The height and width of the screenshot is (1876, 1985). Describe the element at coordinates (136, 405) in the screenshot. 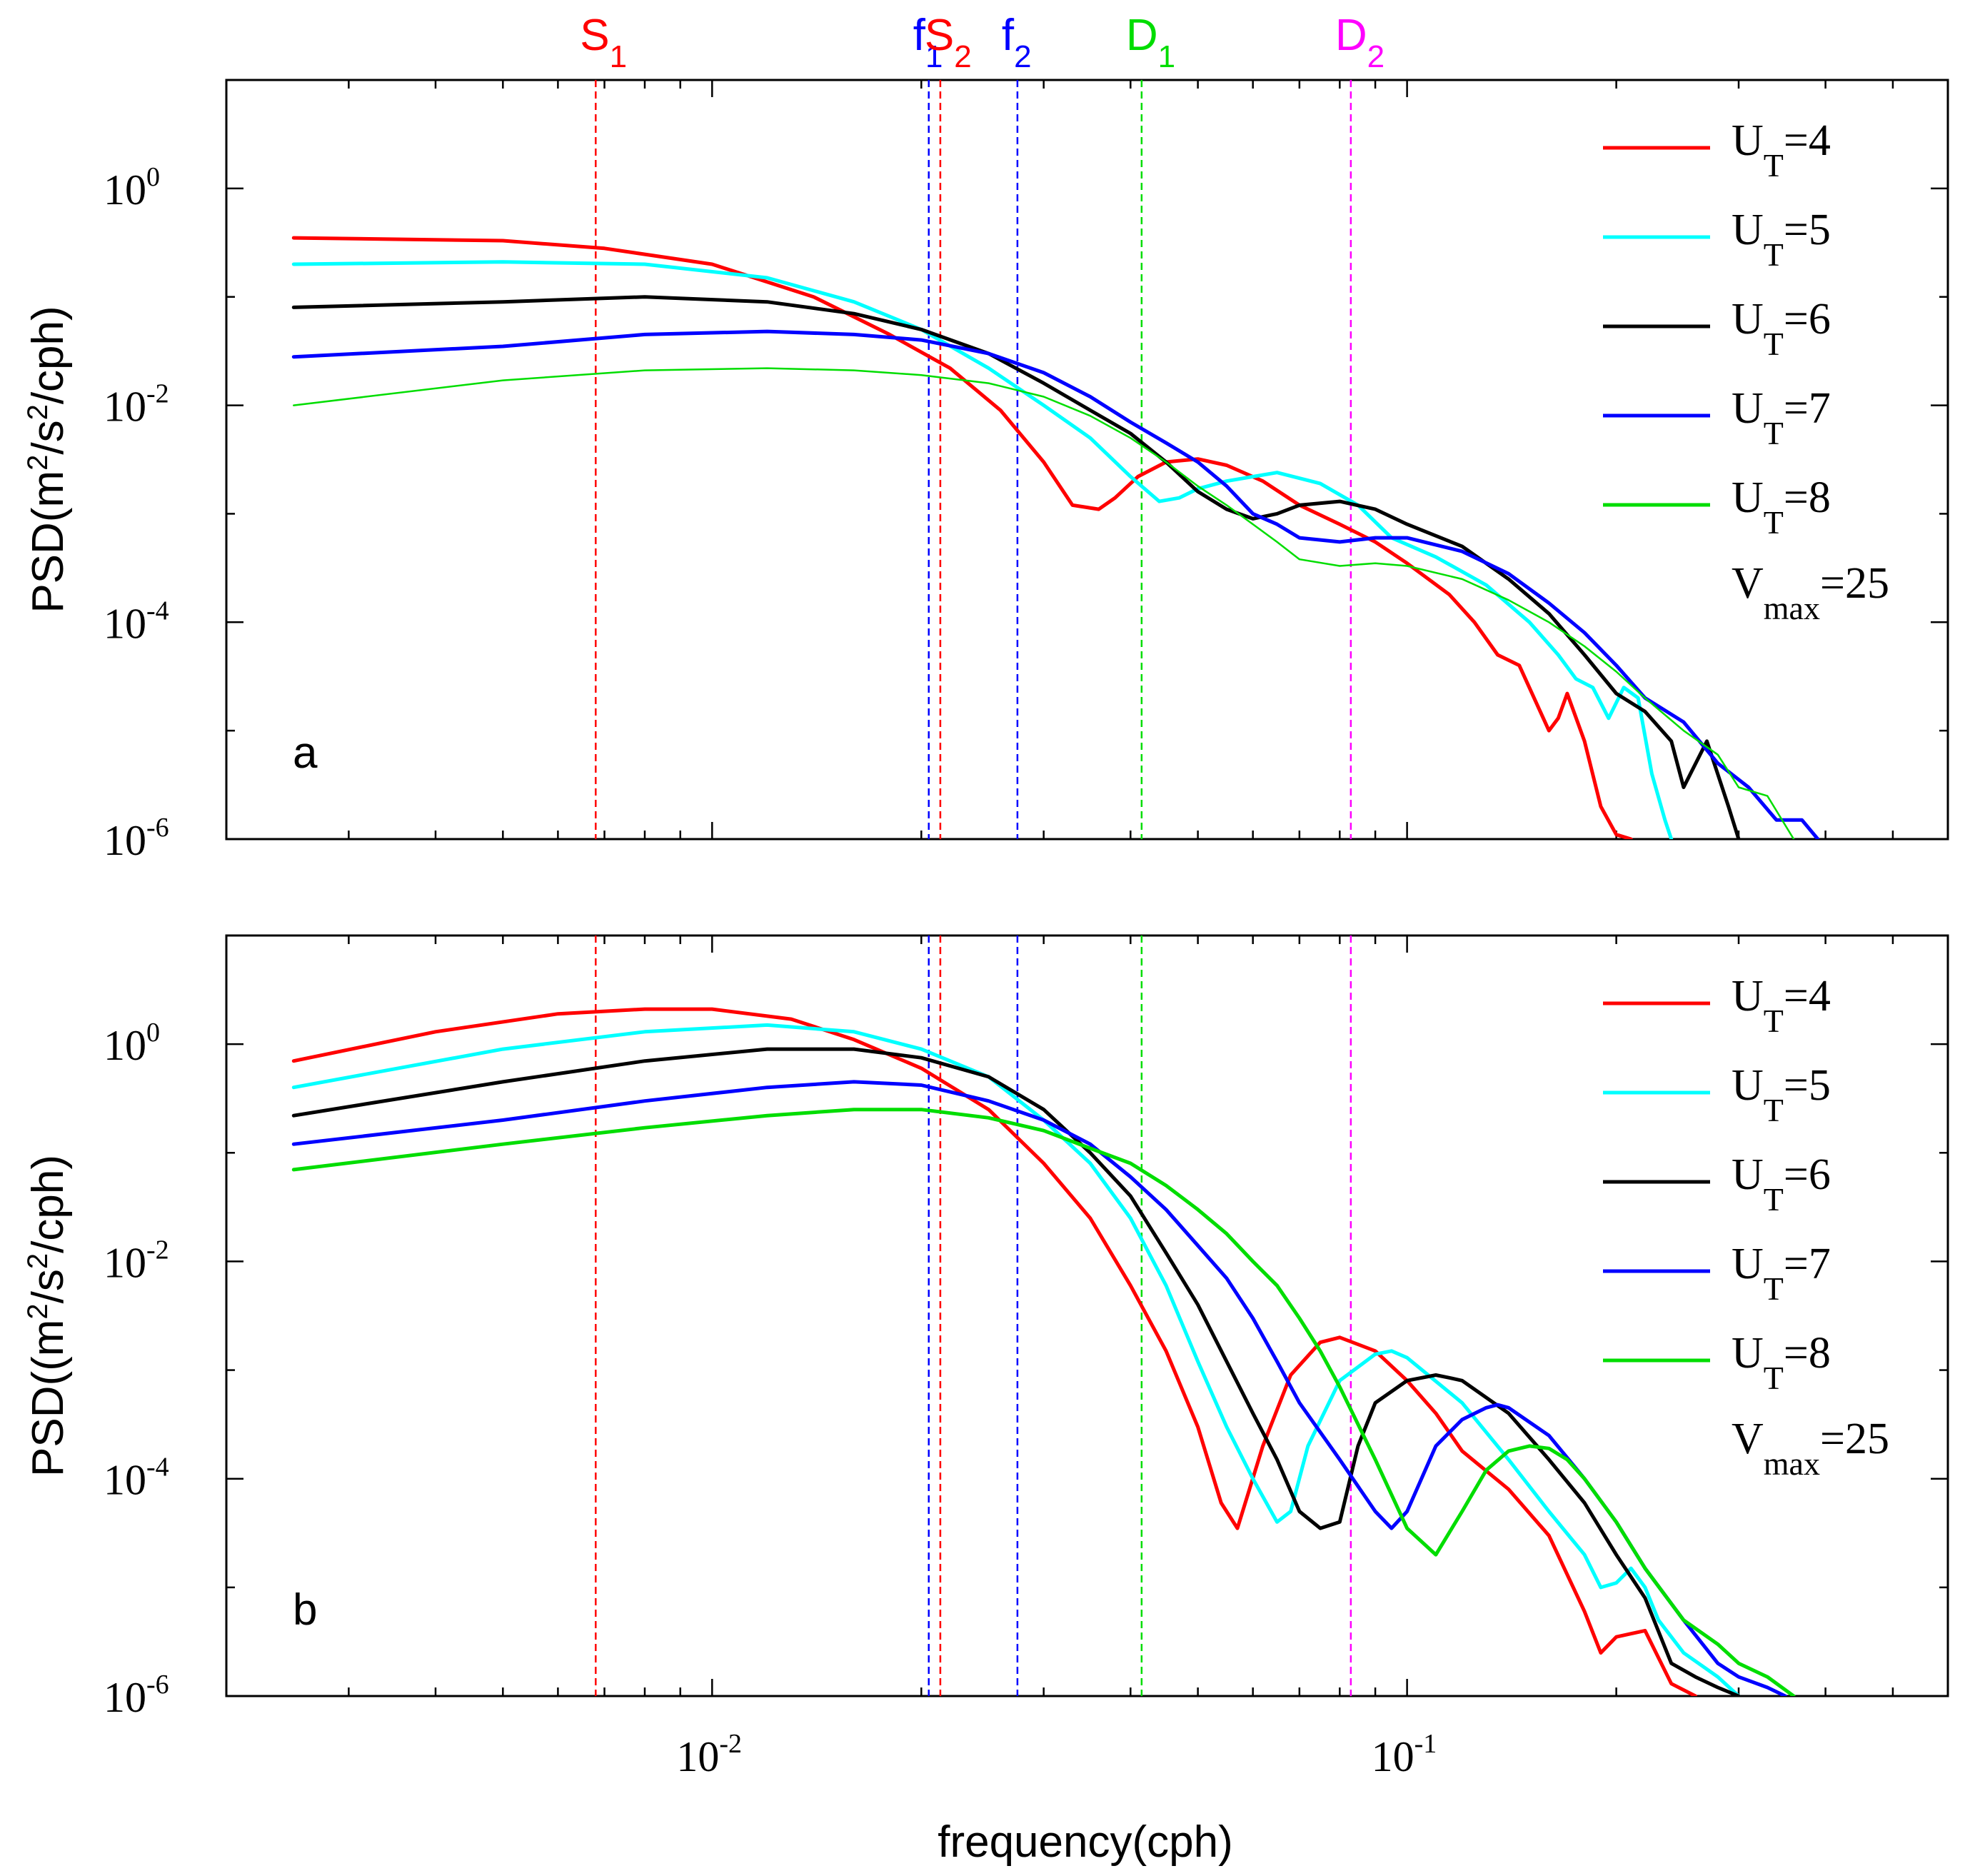

I see `y-tick-label: 10⁻²` at that location.